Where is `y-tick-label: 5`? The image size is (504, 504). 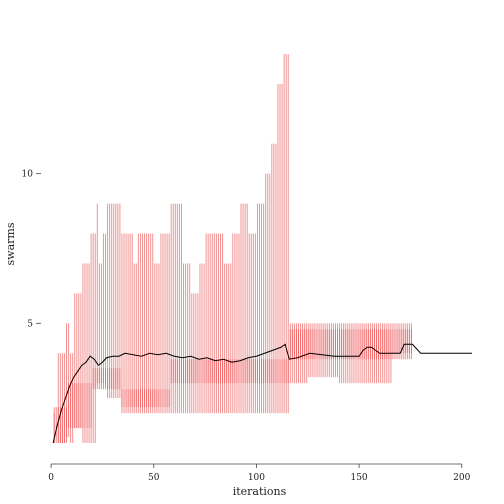 y-tick-label: 5 is located at coordinates (30, 324).